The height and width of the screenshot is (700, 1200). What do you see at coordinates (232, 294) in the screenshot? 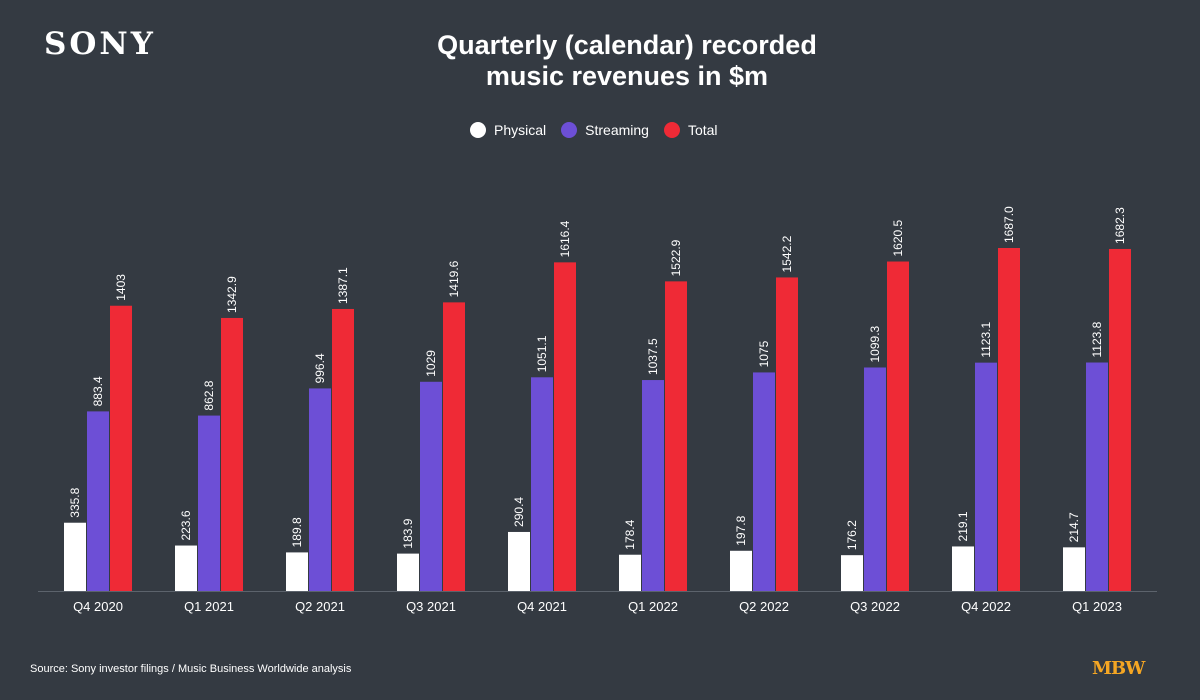
I see `value-label-total-1: 1342.9` at bounding box center [232, 294].